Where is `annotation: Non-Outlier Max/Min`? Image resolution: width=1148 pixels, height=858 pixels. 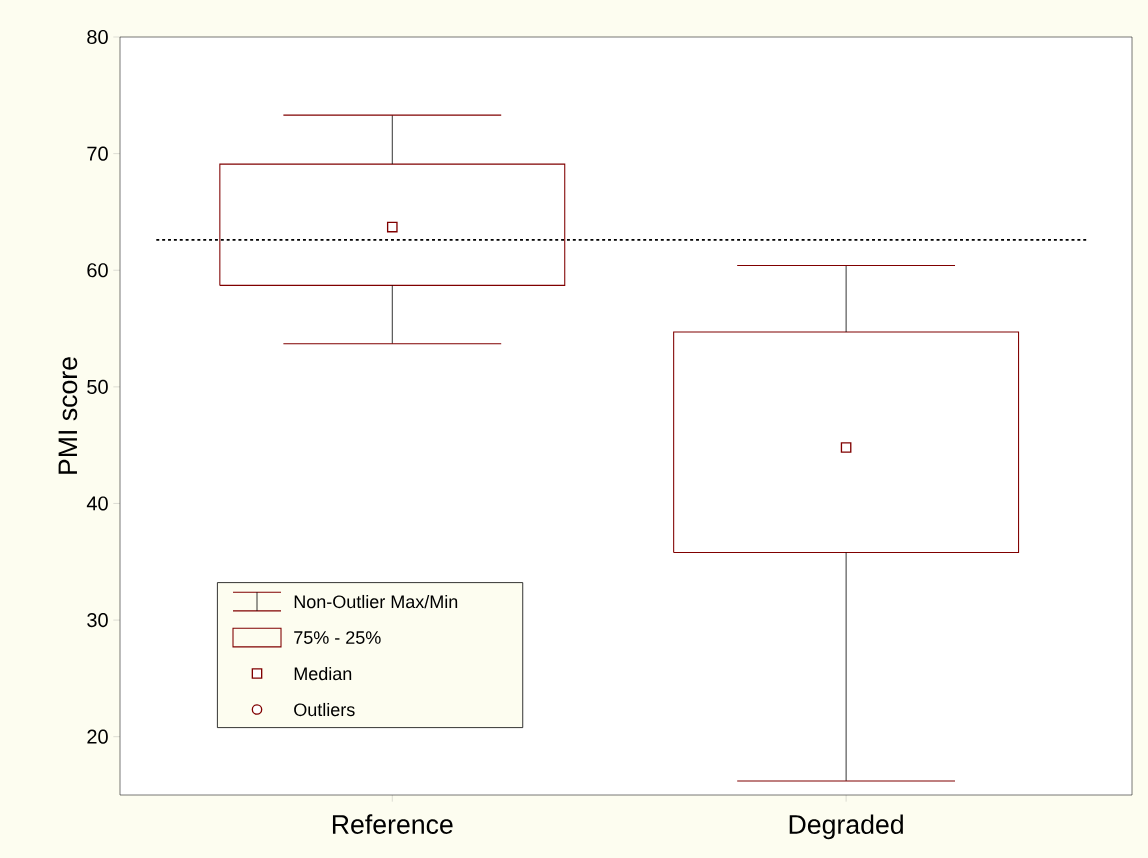
annotation: Non-Outlier Max/Min is located at coordinates (376, 601).